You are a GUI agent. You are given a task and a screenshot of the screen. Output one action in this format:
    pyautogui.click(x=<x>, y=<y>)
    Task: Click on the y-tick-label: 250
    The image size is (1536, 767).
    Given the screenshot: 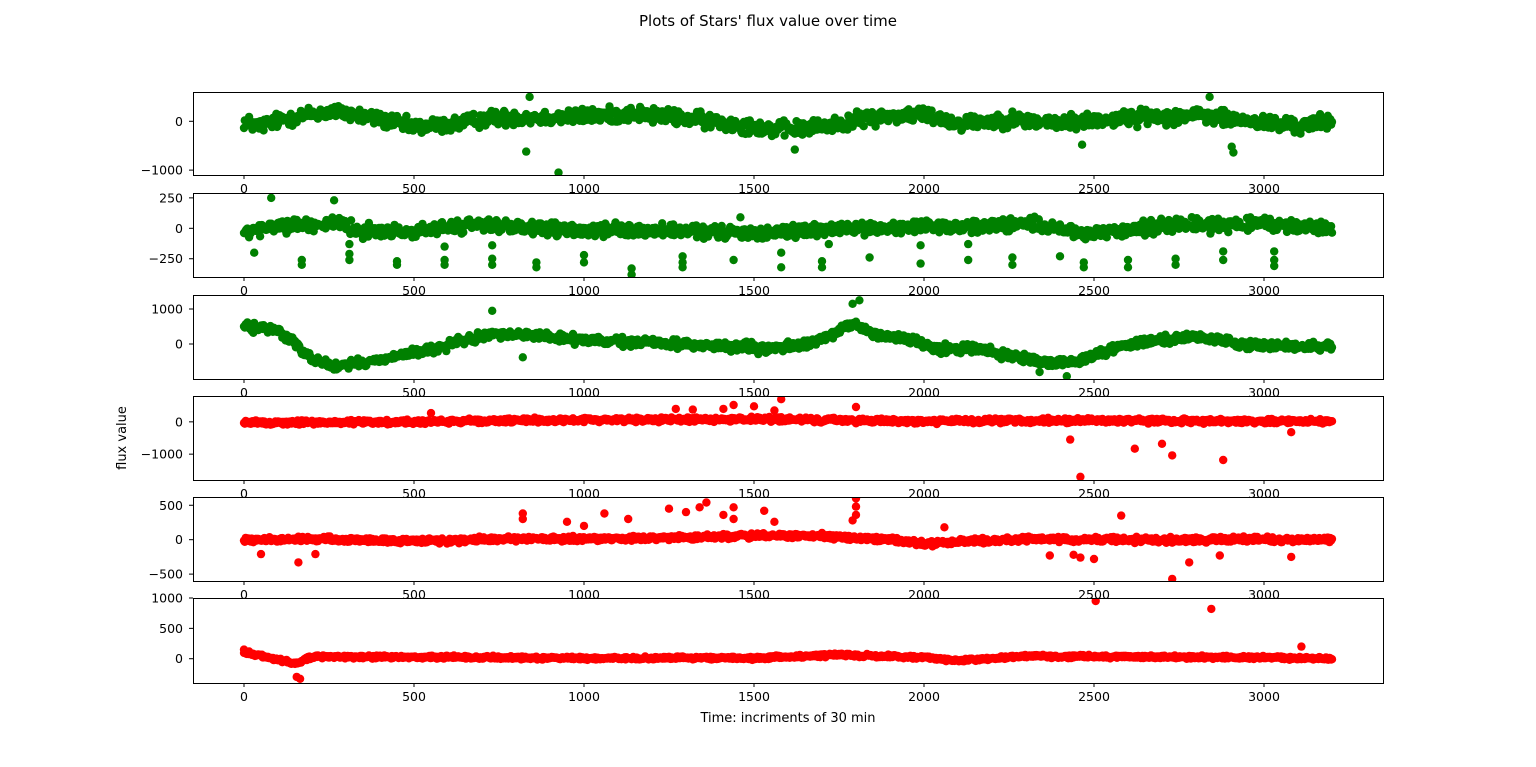 What is the action you would take?
    pyautogui.click(x=171, y=197)
    